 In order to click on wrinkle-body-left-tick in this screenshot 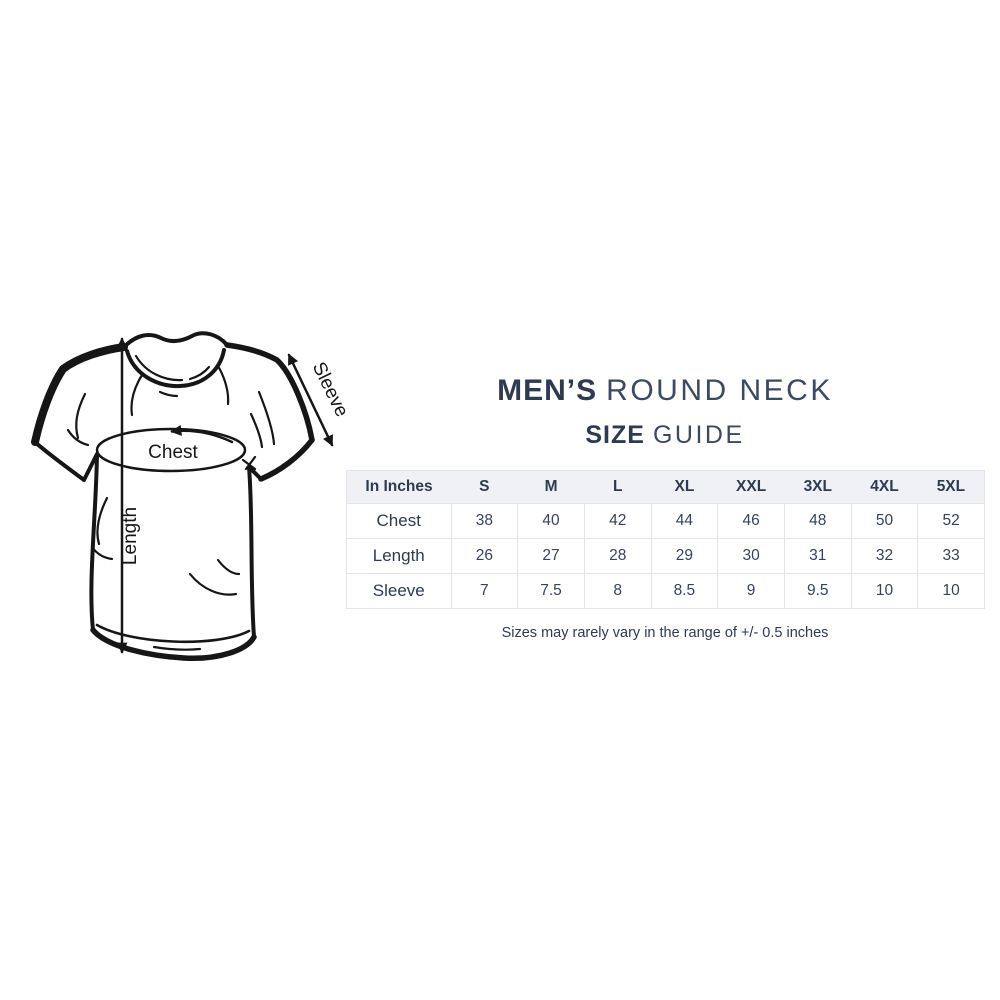, I will do `click(102, 553)`.